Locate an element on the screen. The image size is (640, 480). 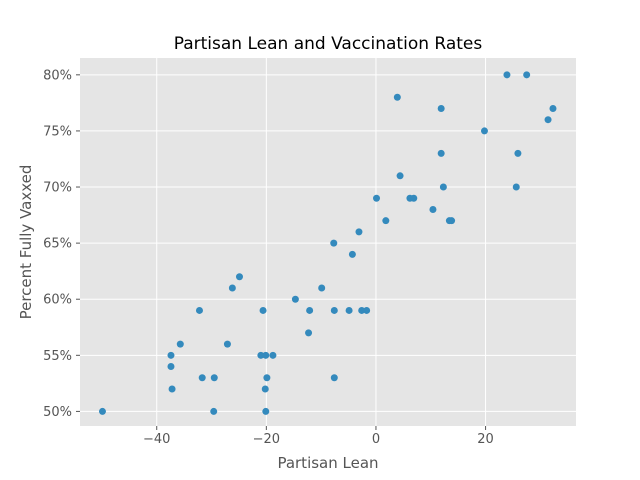
chart-title: Partisan Lean and Vaccination Rates is located at coordinates (328, 44).